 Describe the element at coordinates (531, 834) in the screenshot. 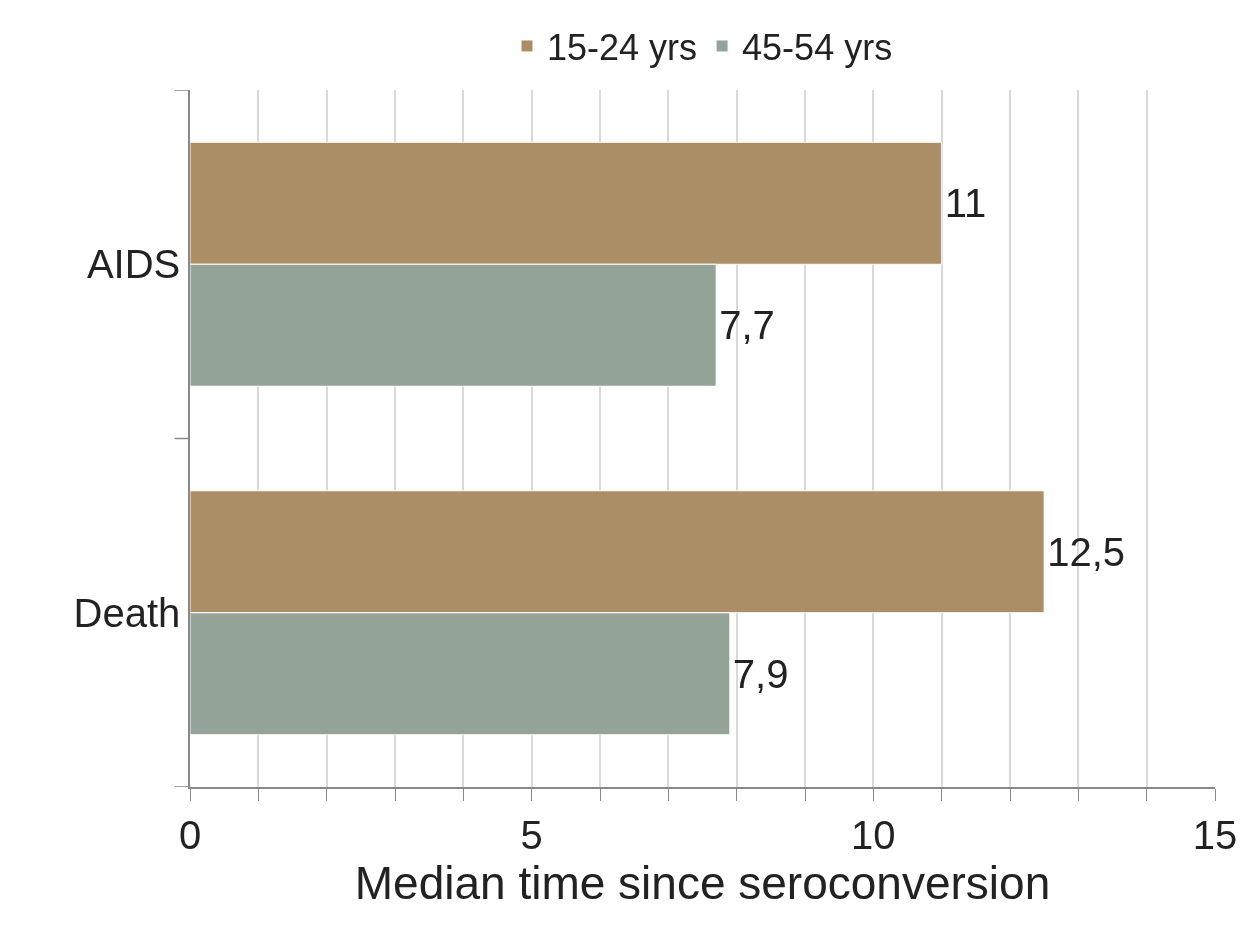

I see `x-tick-label: 5` at that location.